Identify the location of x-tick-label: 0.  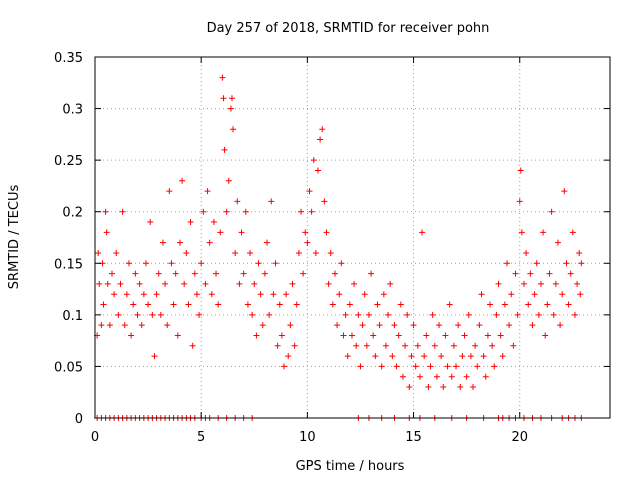
(95, 437).